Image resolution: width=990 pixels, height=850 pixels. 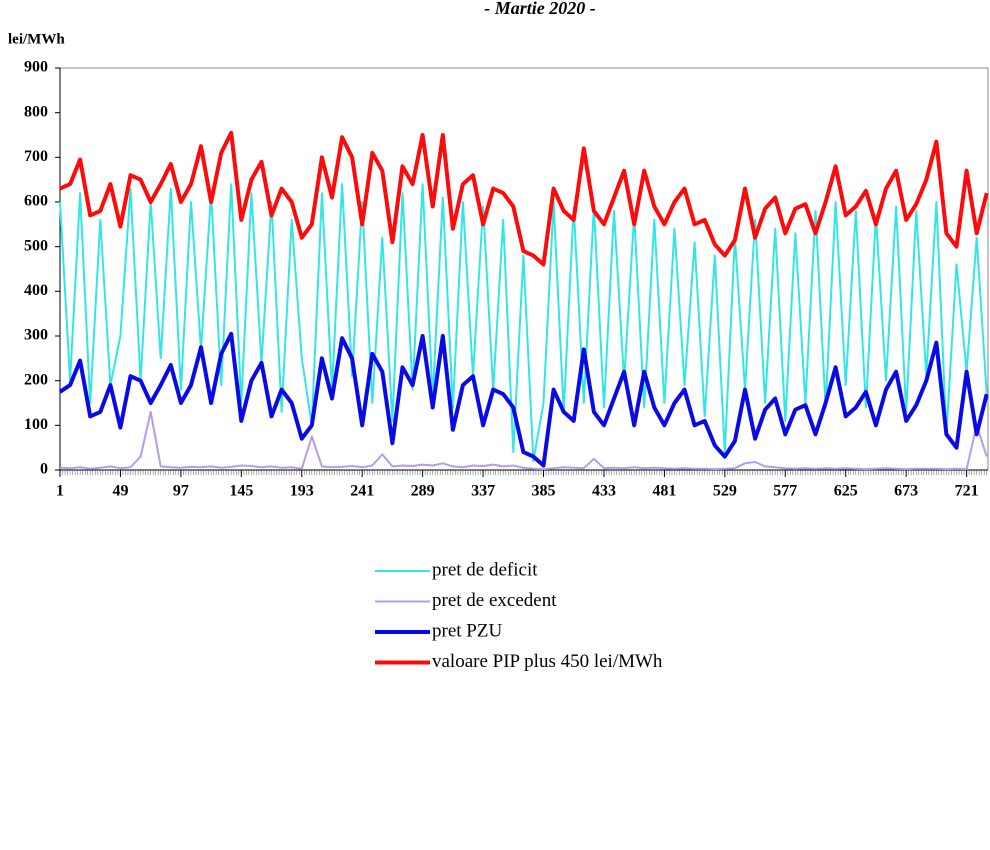 What do you see at coordinates (36, 335) in the screenshot?
I see `y-tick-label: 300` at bounding box center [36, 335].